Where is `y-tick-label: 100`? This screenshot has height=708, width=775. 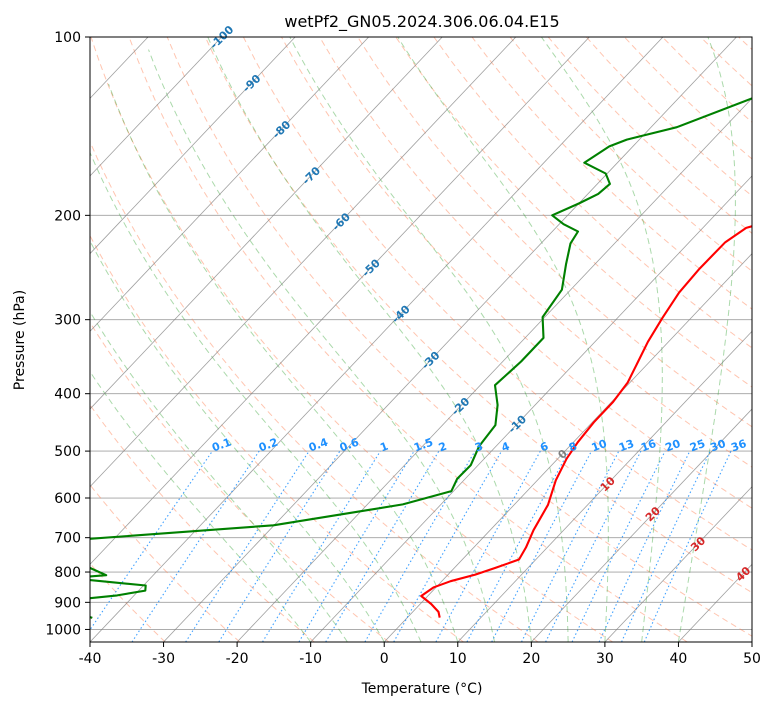 y-tick-label: 100 is located at coordinates (67, 38).